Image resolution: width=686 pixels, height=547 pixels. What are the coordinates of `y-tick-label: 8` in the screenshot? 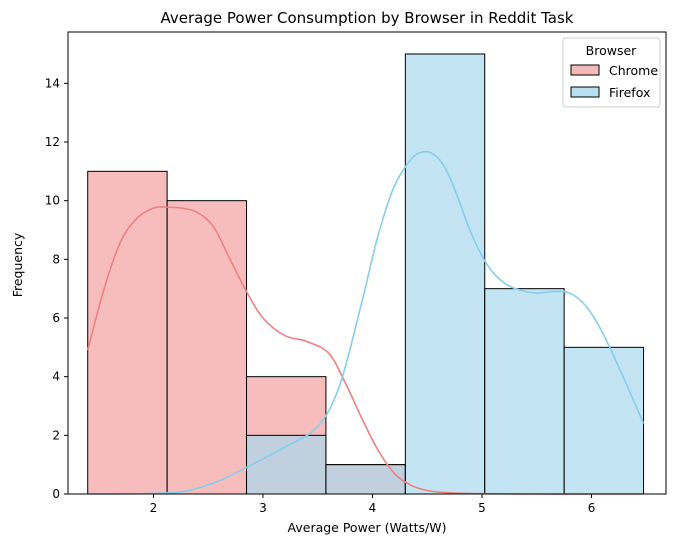 It's located at (56, 259).